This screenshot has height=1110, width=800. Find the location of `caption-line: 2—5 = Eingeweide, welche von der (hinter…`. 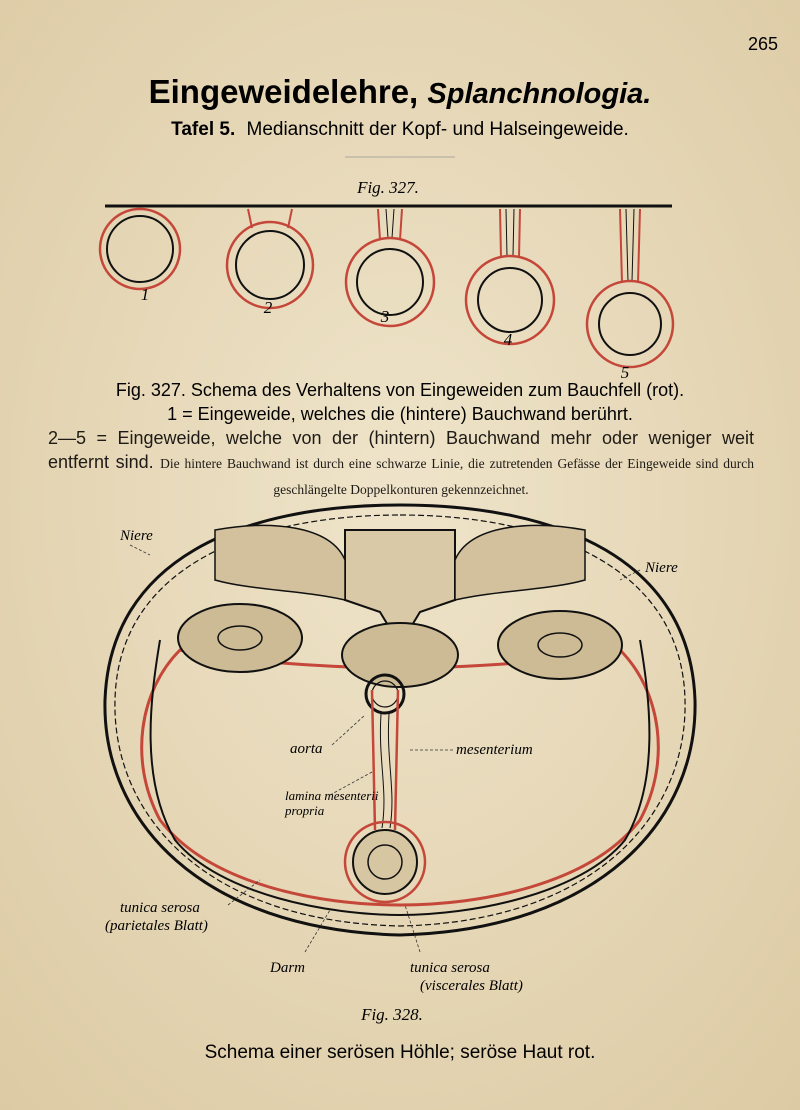

caption-line: 2—5 = Eingeweide, welche von der (hinter… is located at coordinates (401, 450).